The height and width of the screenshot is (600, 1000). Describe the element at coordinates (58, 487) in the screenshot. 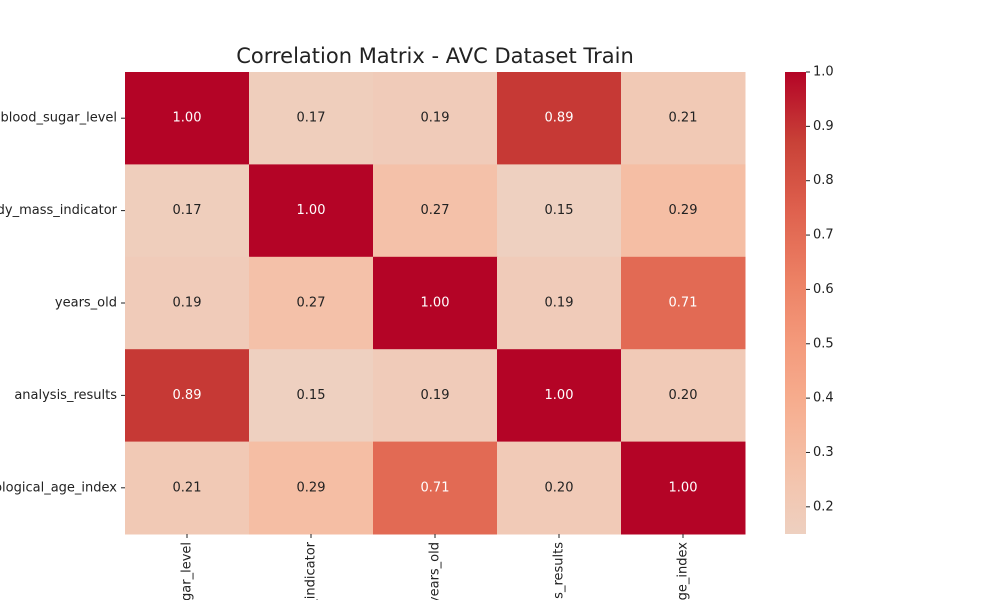

I see `y-tick-label: biological_age_index` at that location.